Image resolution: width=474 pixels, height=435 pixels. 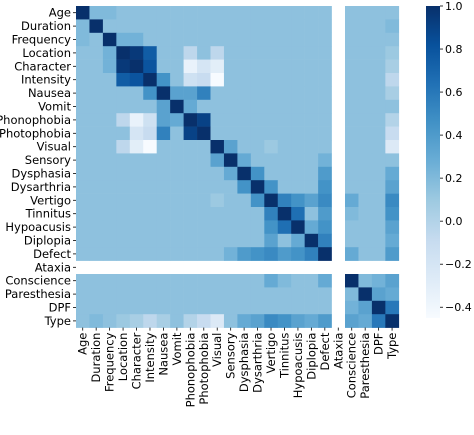 What do you see at coordinates (163, 93) in the screenshot?
I see `heatmap-cell-nausea-nausea` at bounding box center [163, 93].